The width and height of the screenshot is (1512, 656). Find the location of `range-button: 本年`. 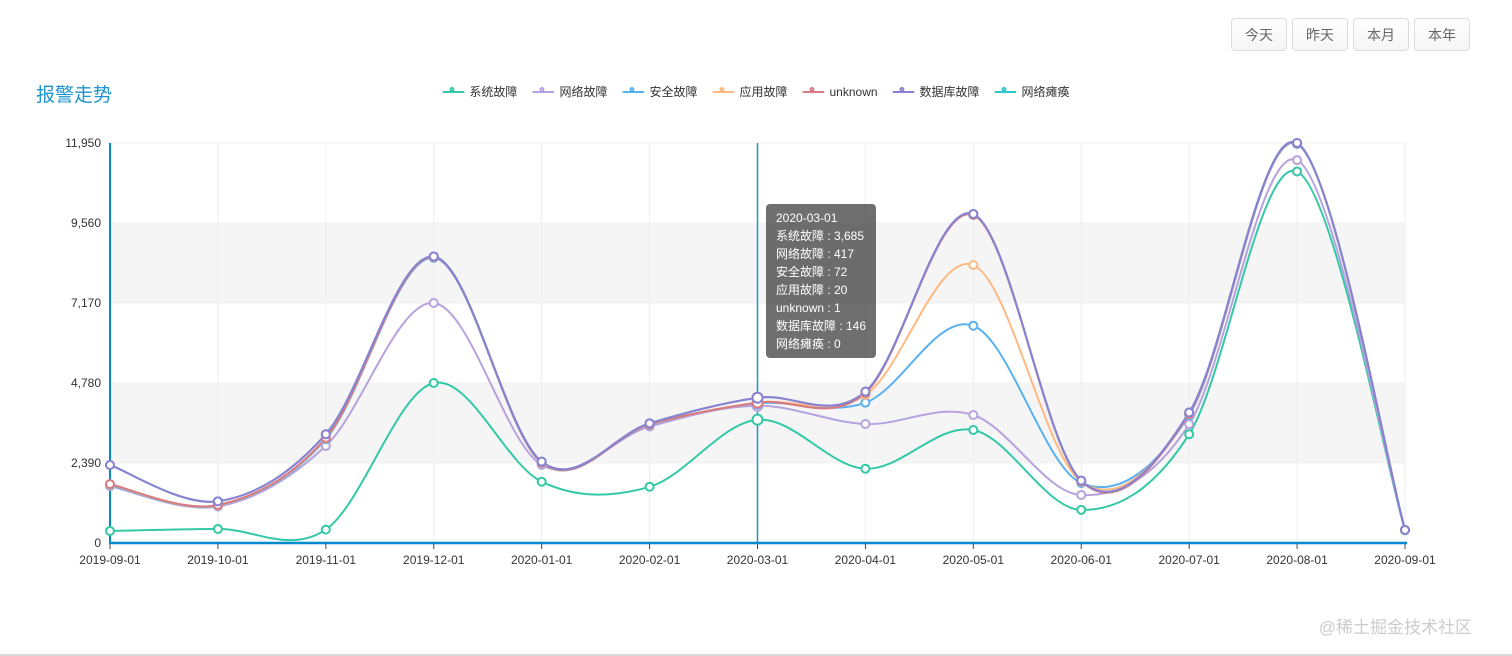

range-button: 本年 is located at coordinates (1442, 34).